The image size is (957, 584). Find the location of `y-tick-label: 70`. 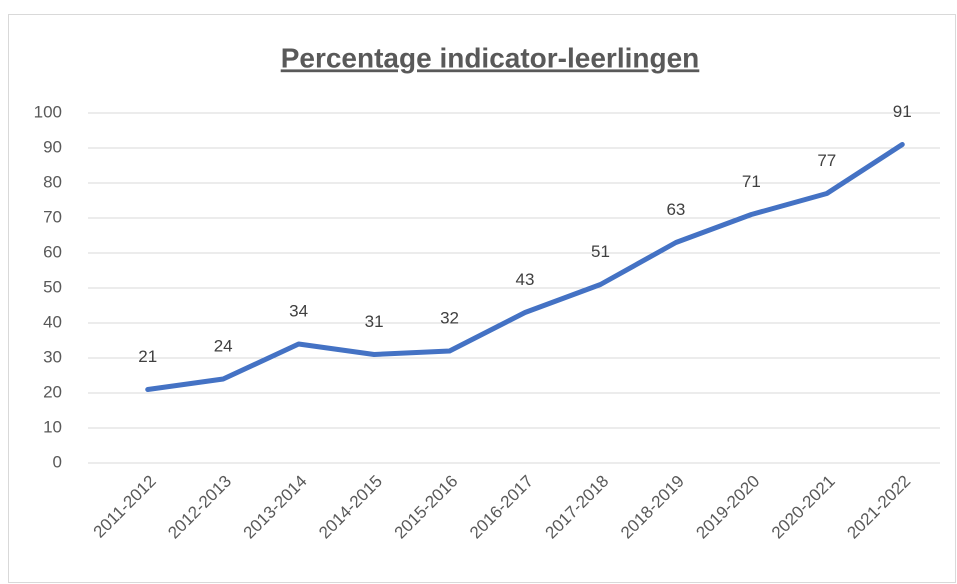

y-tick-label: 70 is located at coordinates (52, 216).